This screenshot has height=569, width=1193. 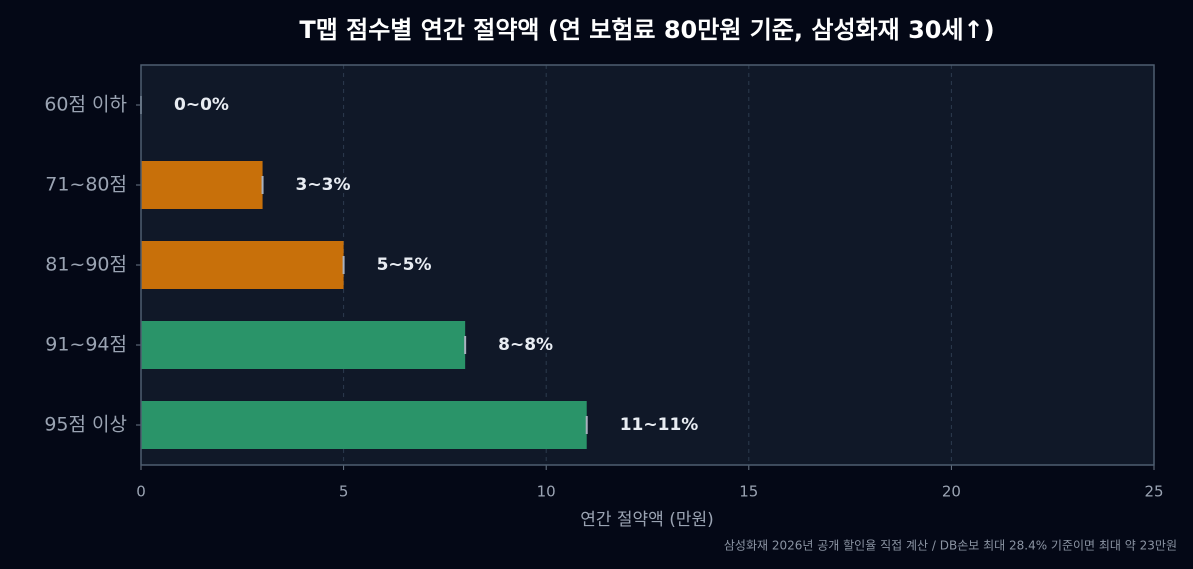 What do you see at coordinates (323, 185) in the screenshot?
I see `value-label: 3~3%` at bounding box center [323, 185].